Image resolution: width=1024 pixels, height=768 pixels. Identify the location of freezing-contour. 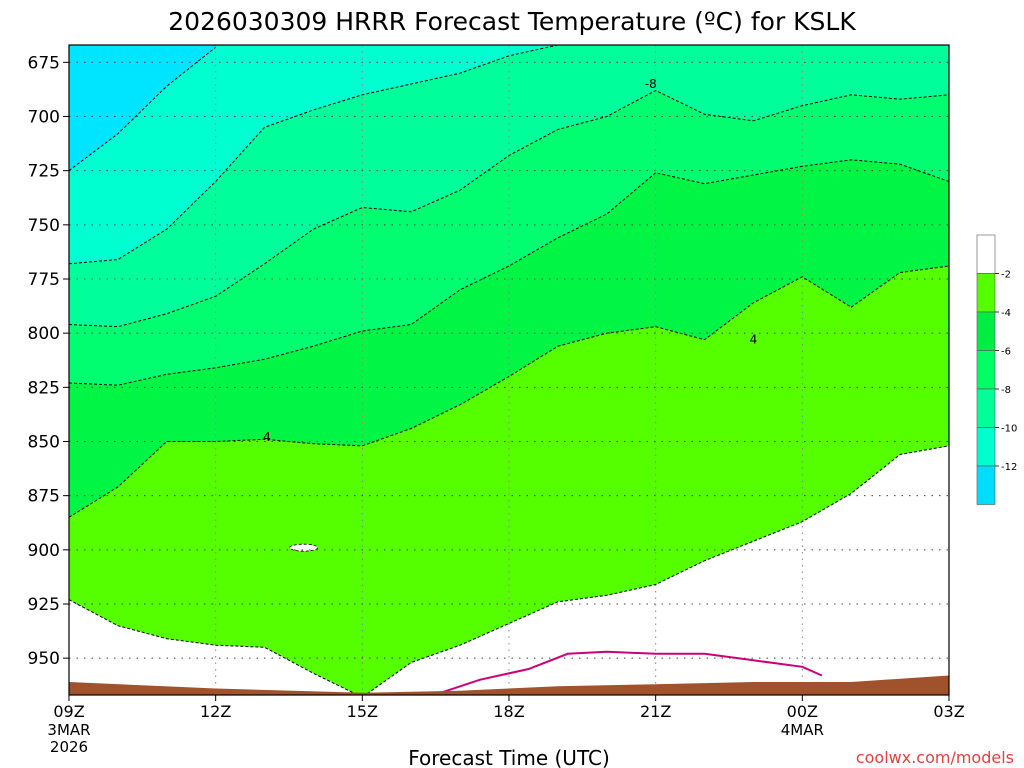
(631, 672).